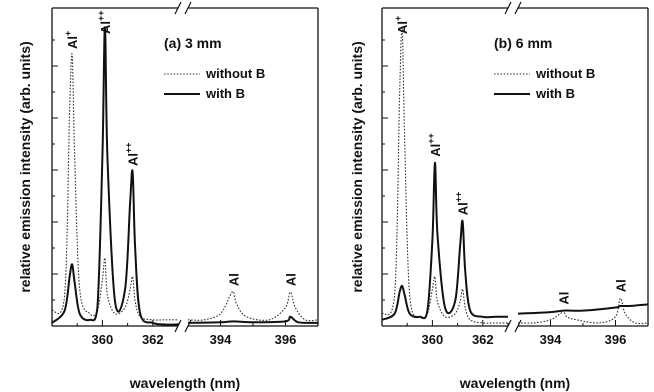  What do you see at coordinates (193, 43) in the screenshot?
I see `panel-label: (a) 3 mm` at bounding box center [193, 43].